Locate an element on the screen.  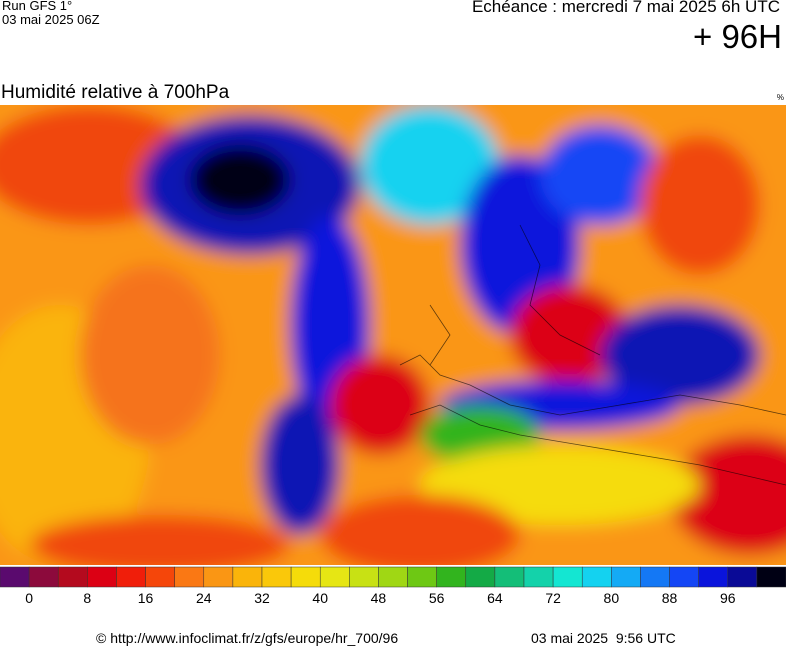
run-label: Run GFS 1° is located at coordinates (37, 6).